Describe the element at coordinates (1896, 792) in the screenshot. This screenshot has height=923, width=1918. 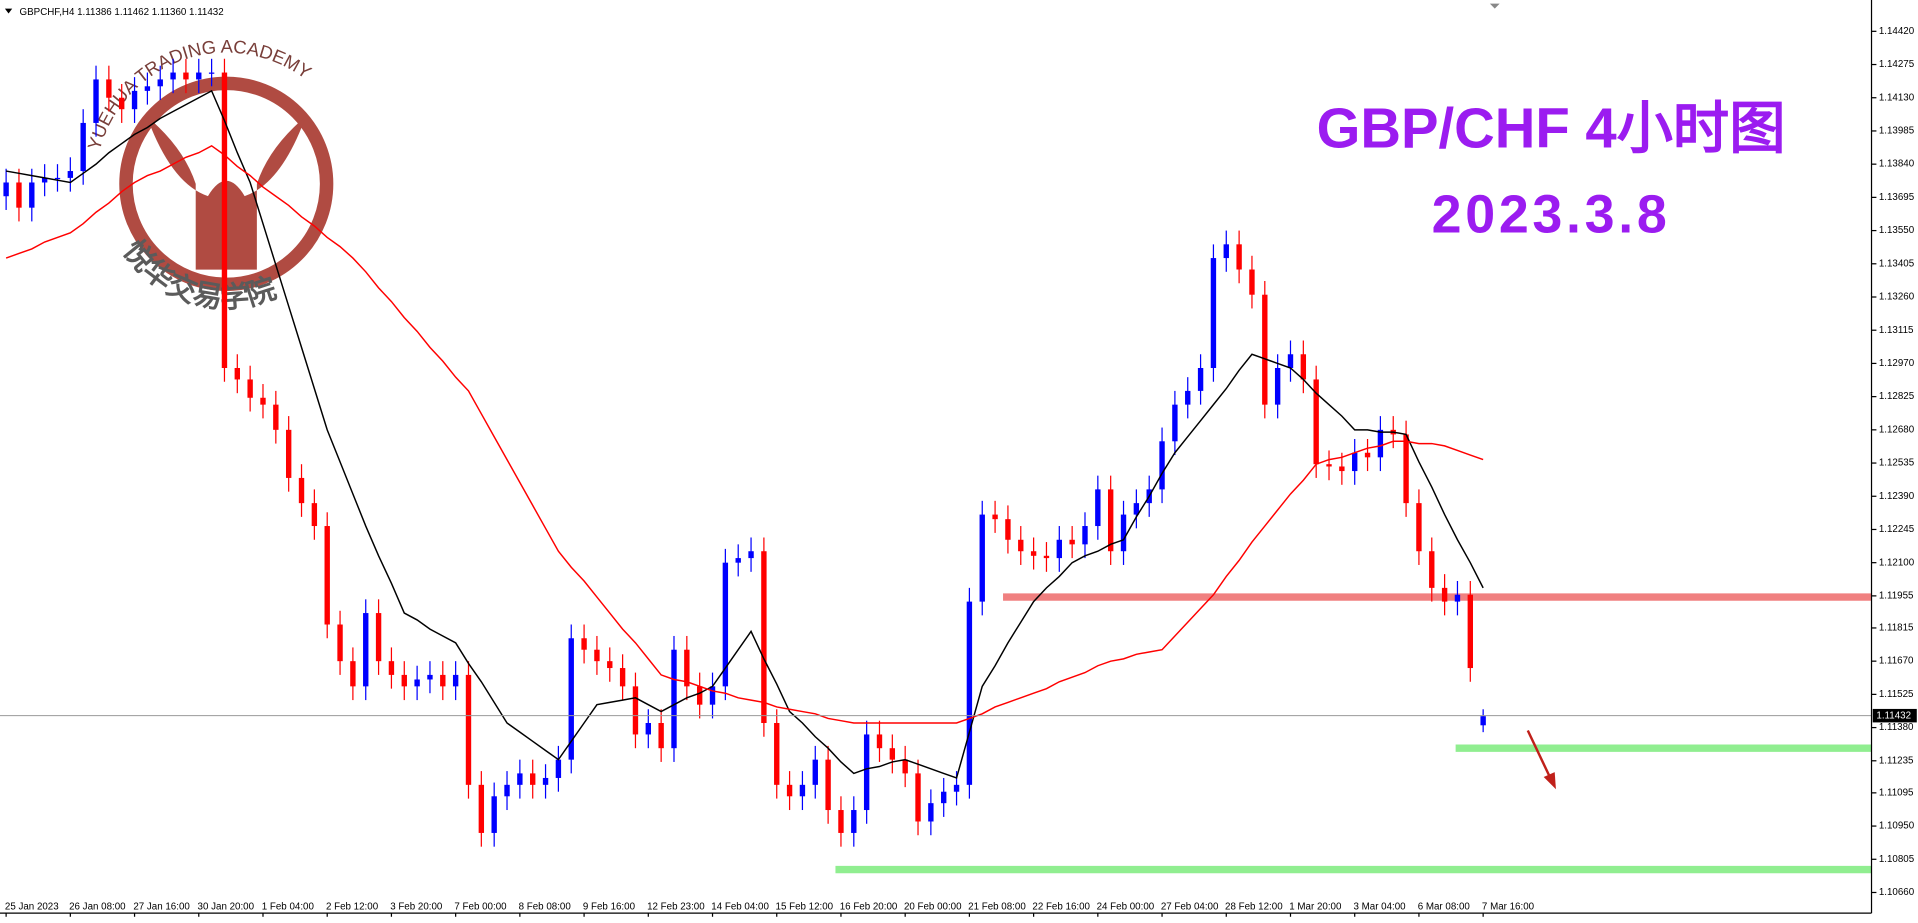
I see `y-tick-label: 1.11095` at that location.